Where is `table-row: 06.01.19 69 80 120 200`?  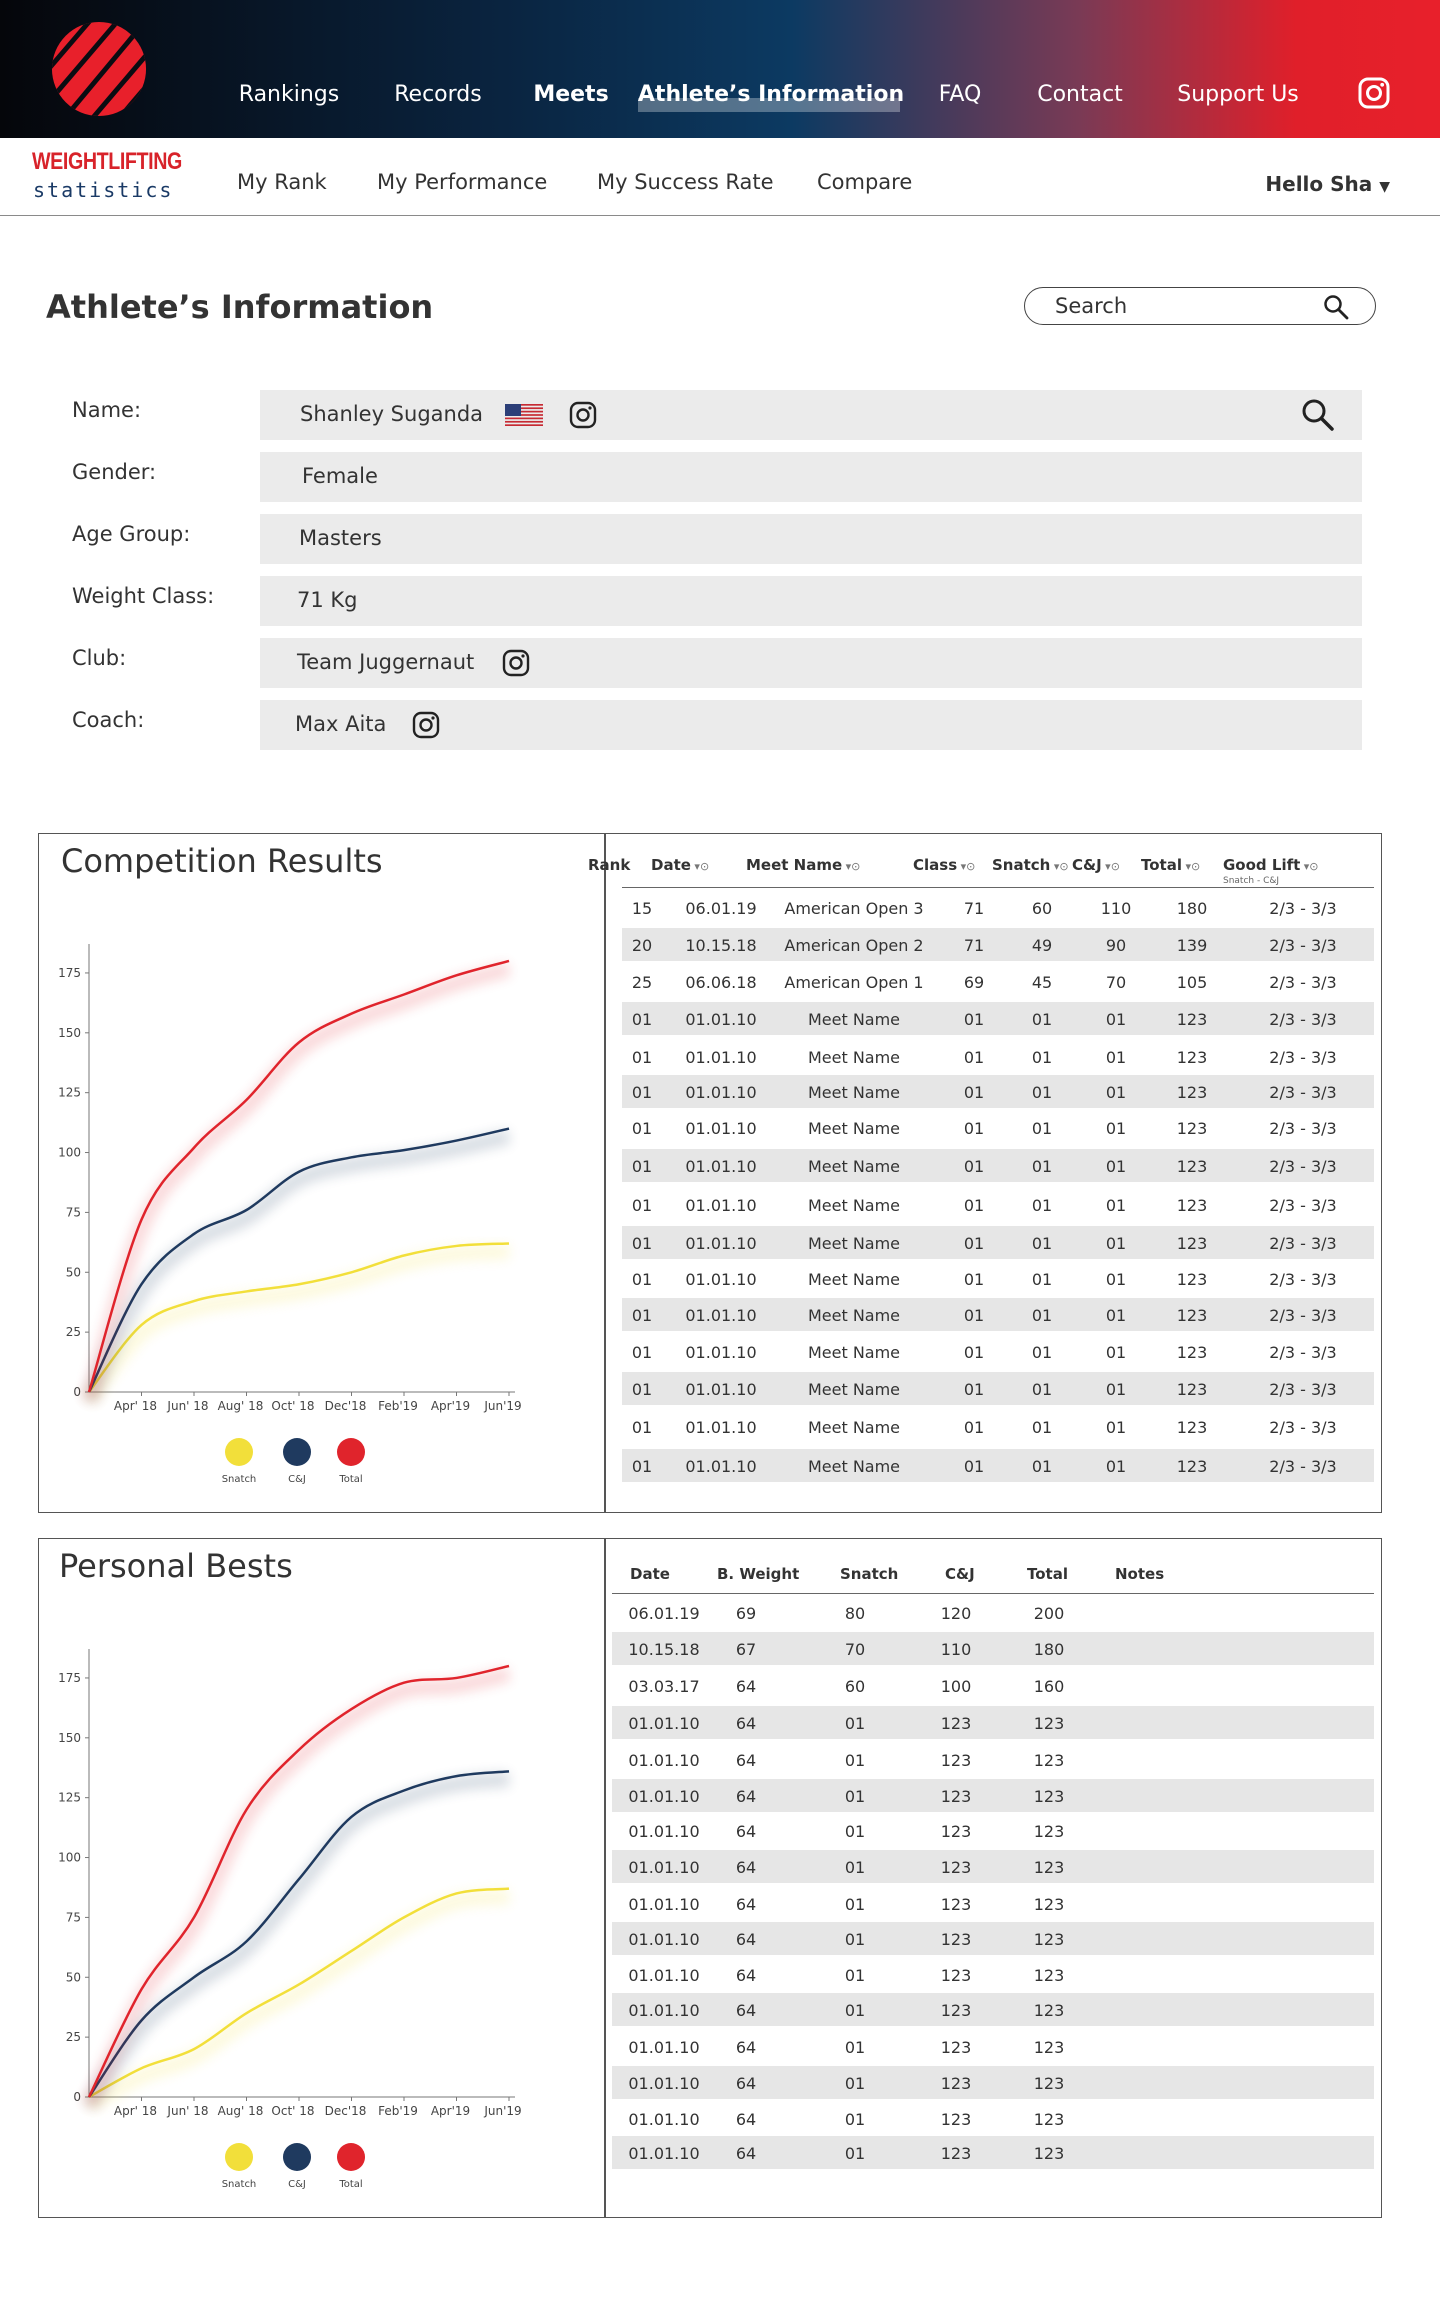
table-row: 06.01.19 69 80 120 200 is located at coordinates (993, 1612).